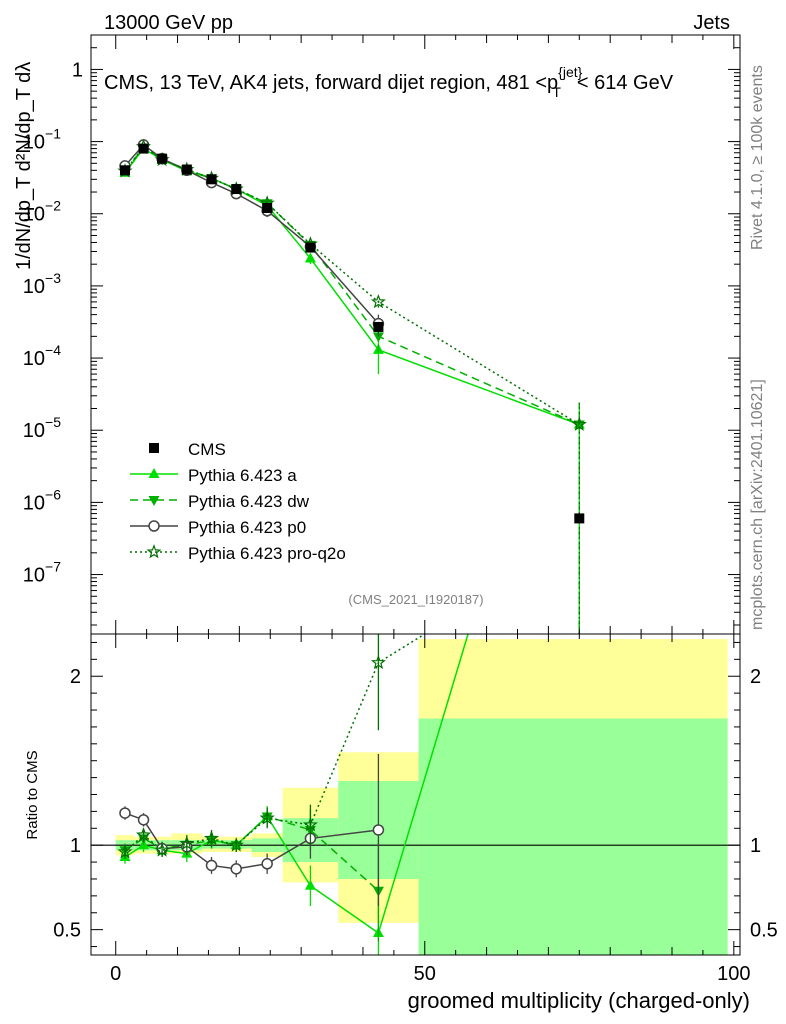  I want to click on main-y-tick-label: 10⁻¹, so click(42, 140).